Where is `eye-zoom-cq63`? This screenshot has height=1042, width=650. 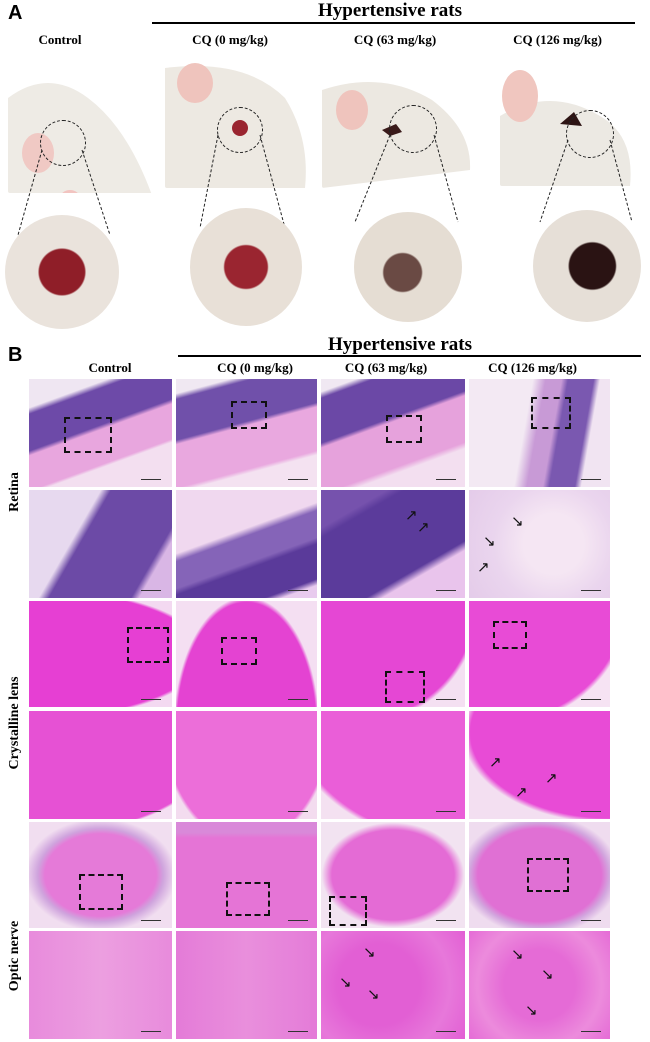 eye-zoom-cq63 is located at coordinates (408, 267).